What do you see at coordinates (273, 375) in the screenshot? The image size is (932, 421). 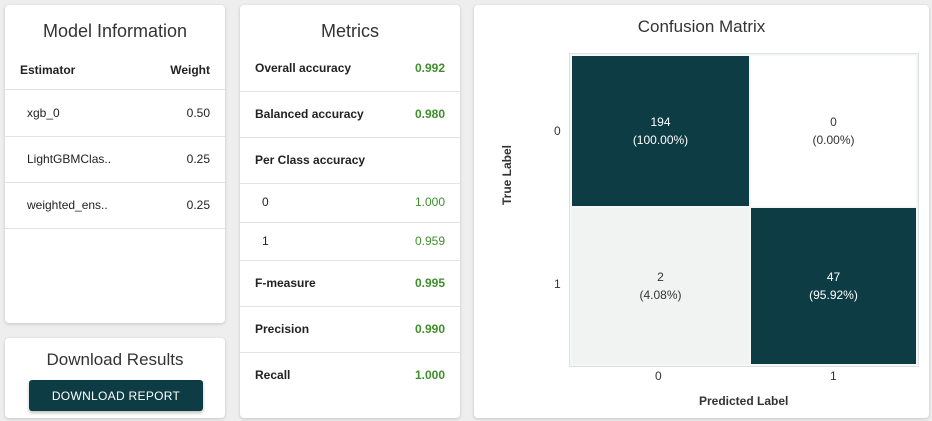 I see `metric-label: Recall` at bounding box center [273, 375].